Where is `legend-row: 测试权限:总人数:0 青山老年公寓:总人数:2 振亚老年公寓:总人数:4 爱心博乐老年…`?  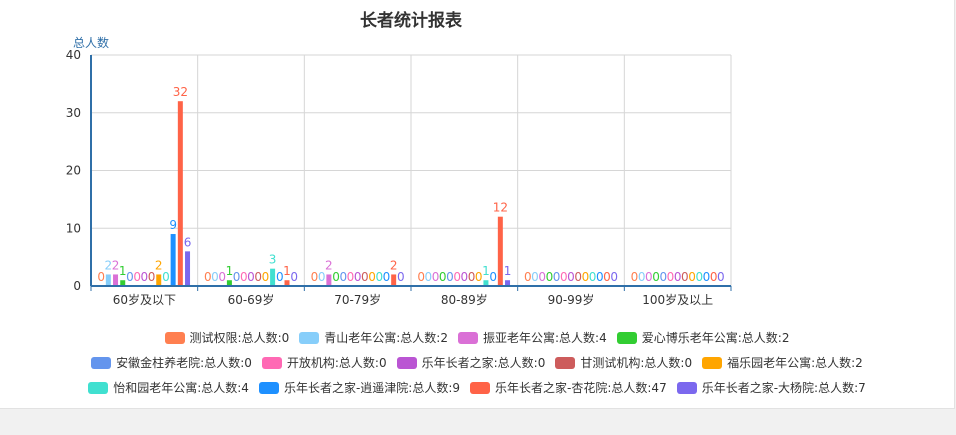
legend-row: 测试权限:总人数:0 青山老年公寓:总人数:2 振亚老年公寓:总人数:4 爱心博乐老年… is located at coordinates (477, 337).